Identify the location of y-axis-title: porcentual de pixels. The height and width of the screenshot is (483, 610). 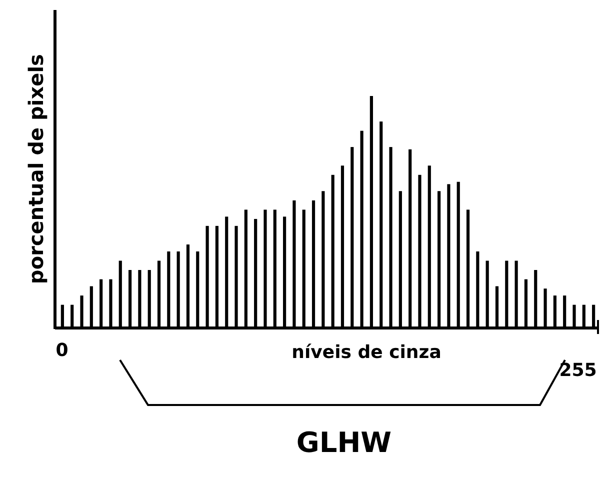
(36, 169).